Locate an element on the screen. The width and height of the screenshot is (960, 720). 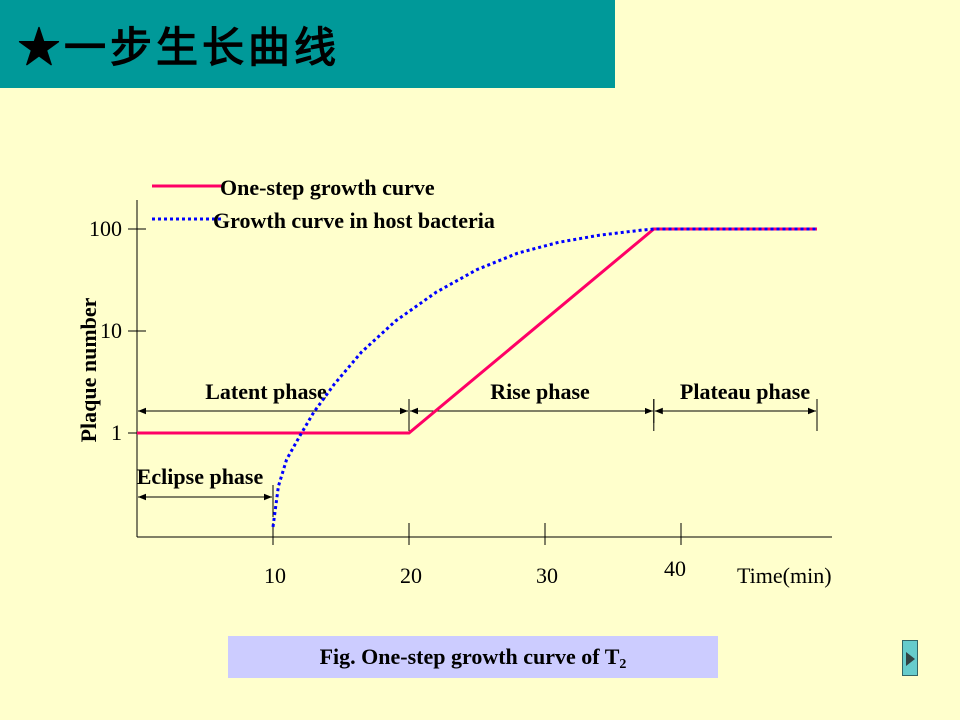
next-slide-button is located at coordinates (910, 658).